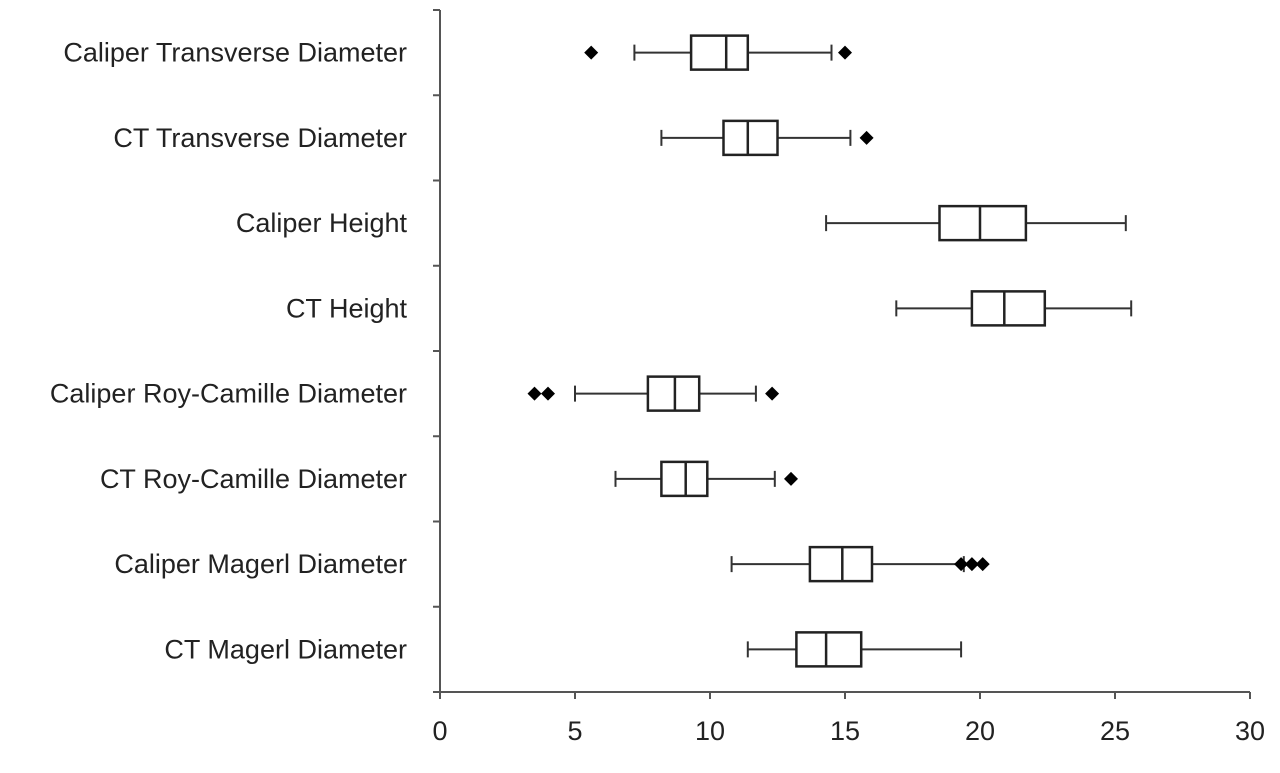 The width and height of the screenshot is (1280, 773). I want to click on x-tick-label: 20, so click(980, 731).